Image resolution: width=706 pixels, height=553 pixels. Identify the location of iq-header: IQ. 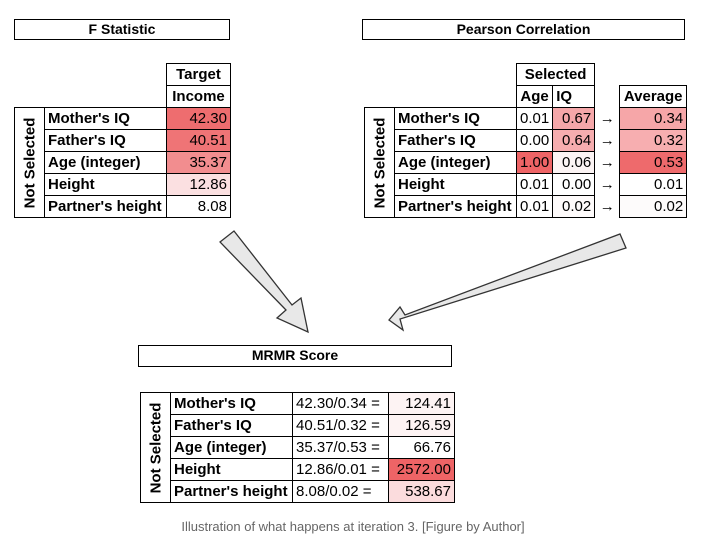
(574, 96).